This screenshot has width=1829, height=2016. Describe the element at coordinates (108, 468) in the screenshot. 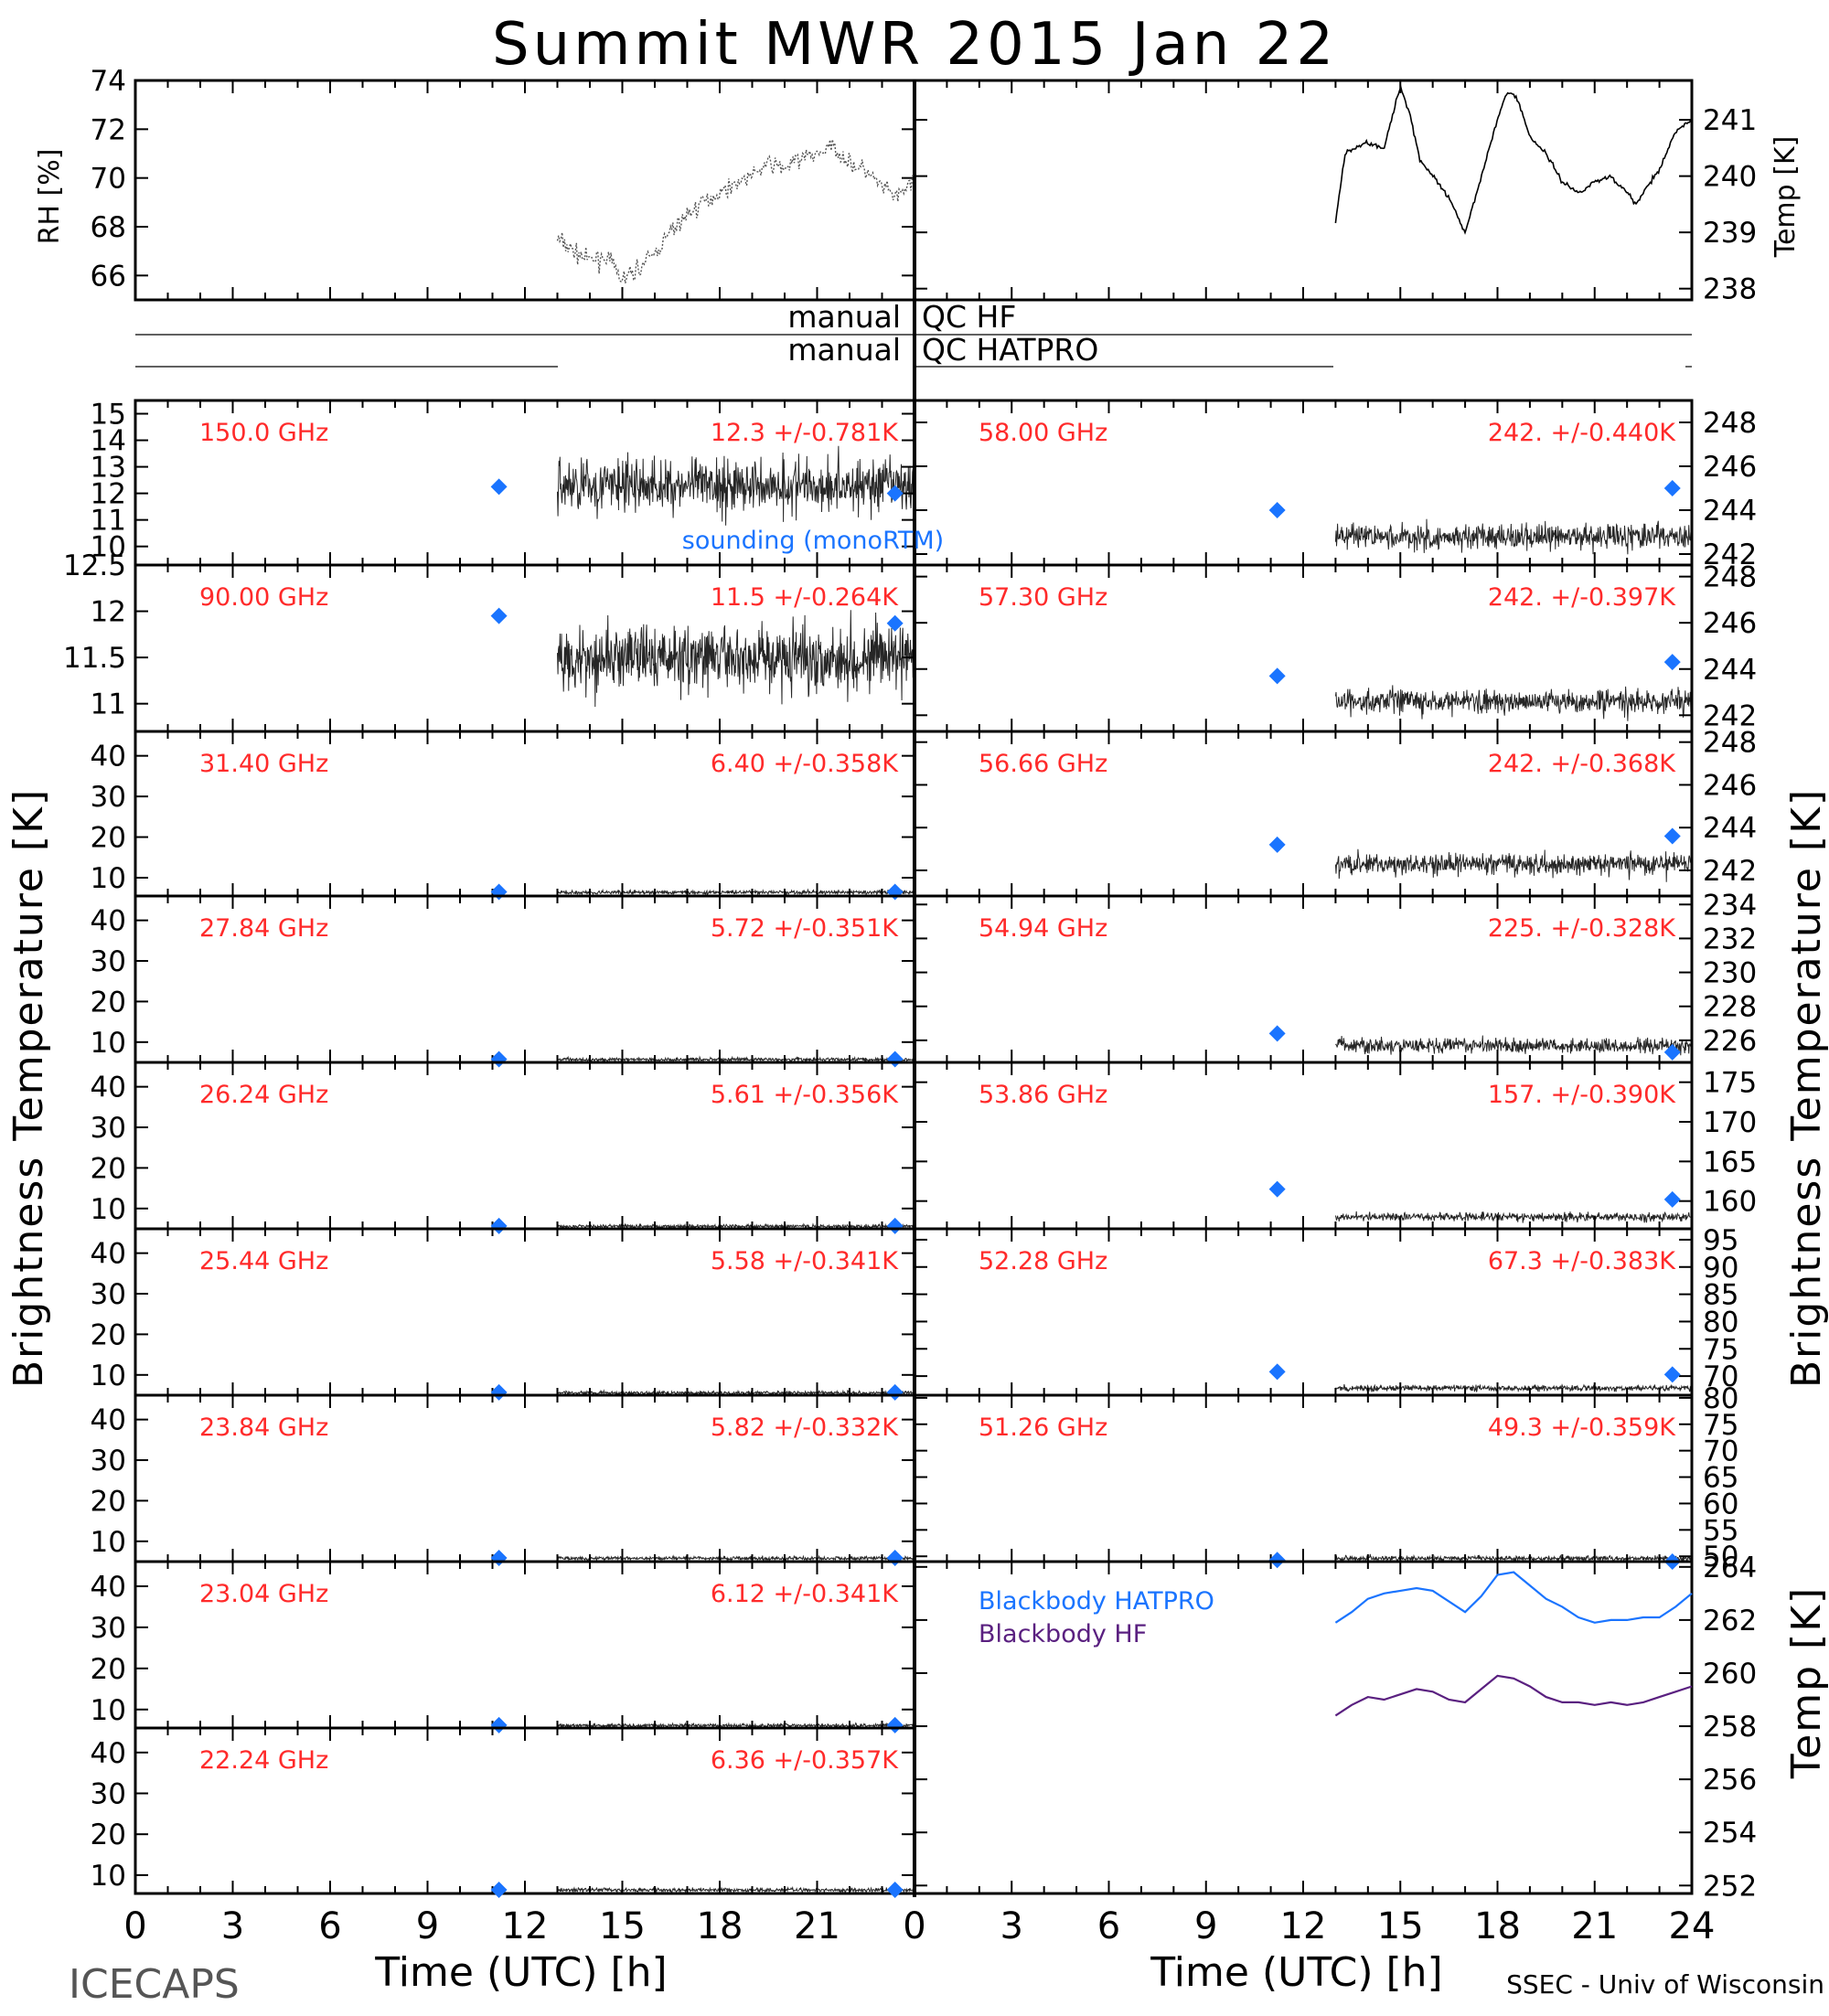

I see `y-tick-label: 13` at that location.